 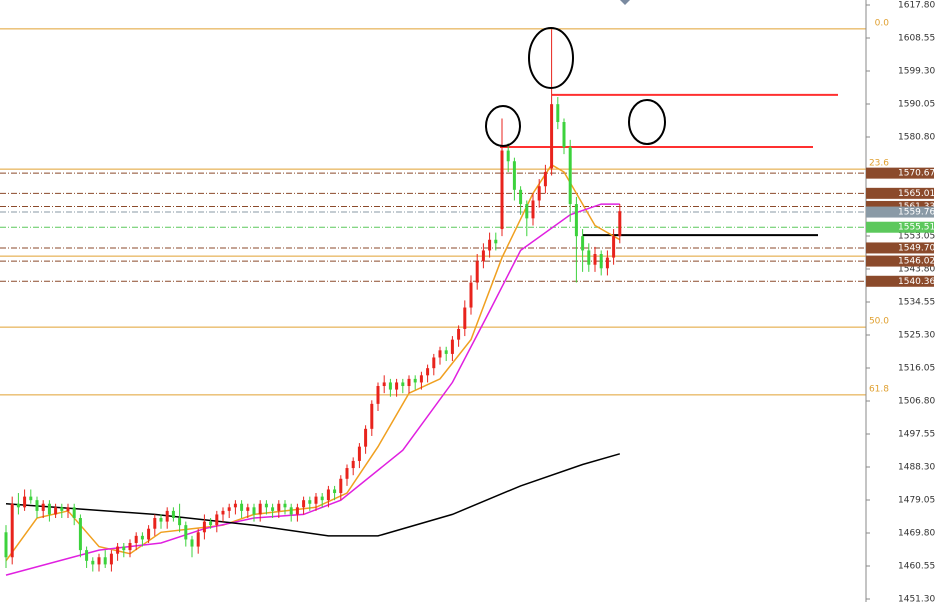 I want to click on fib-label: 61.8, so click(x=879, y=389).